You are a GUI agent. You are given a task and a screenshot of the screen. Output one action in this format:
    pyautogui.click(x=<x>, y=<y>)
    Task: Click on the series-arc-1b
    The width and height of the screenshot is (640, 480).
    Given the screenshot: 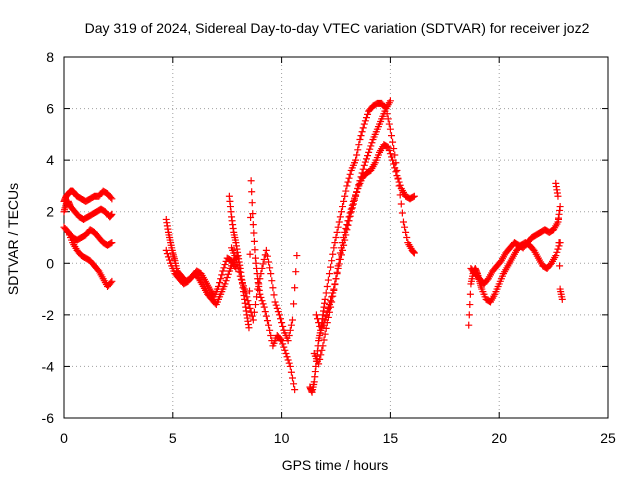 What is the action you would take?
    pyautogui.click(x=88, y=210)
    